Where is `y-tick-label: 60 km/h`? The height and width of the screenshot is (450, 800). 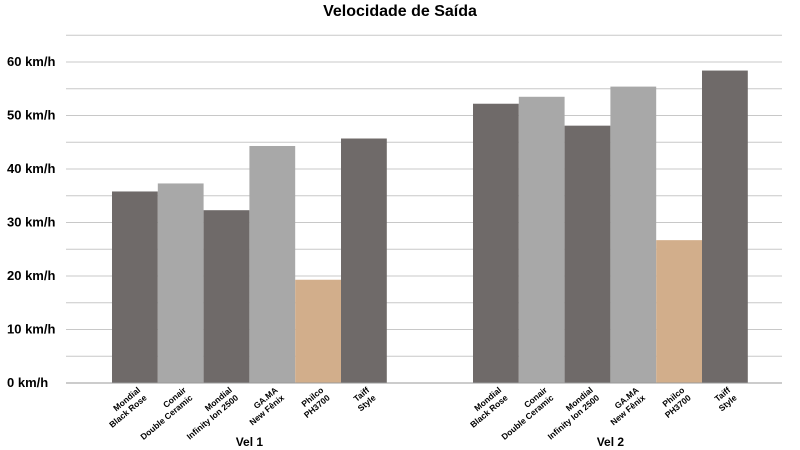
y-tick-label: 60 km/h is located at coordinates (31, 61).